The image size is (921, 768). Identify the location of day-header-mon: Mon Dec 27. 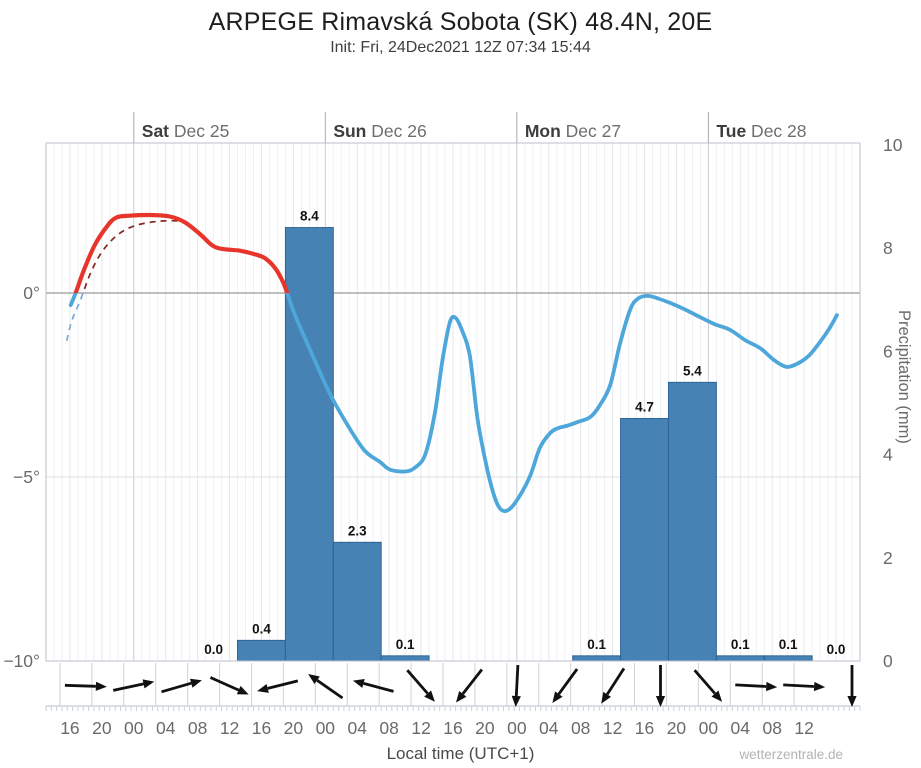
(573, 131).